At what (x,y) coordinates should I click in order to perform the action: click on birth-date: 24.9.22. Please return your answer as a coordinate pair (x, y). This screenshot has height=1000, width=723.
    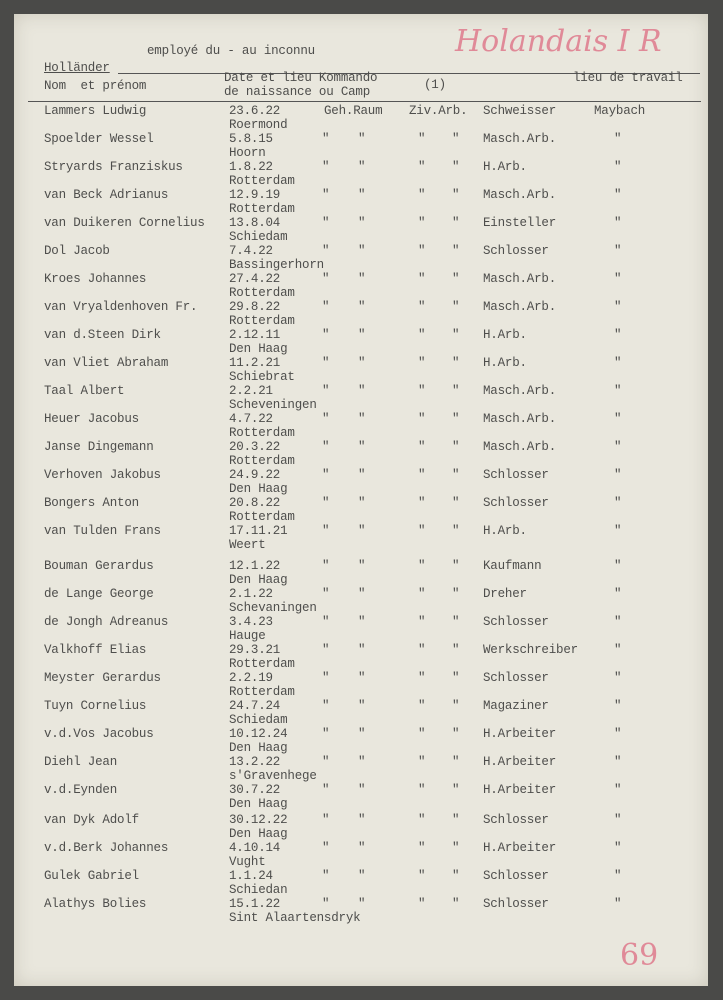
    Looking at the image, I should click on (255, 475).